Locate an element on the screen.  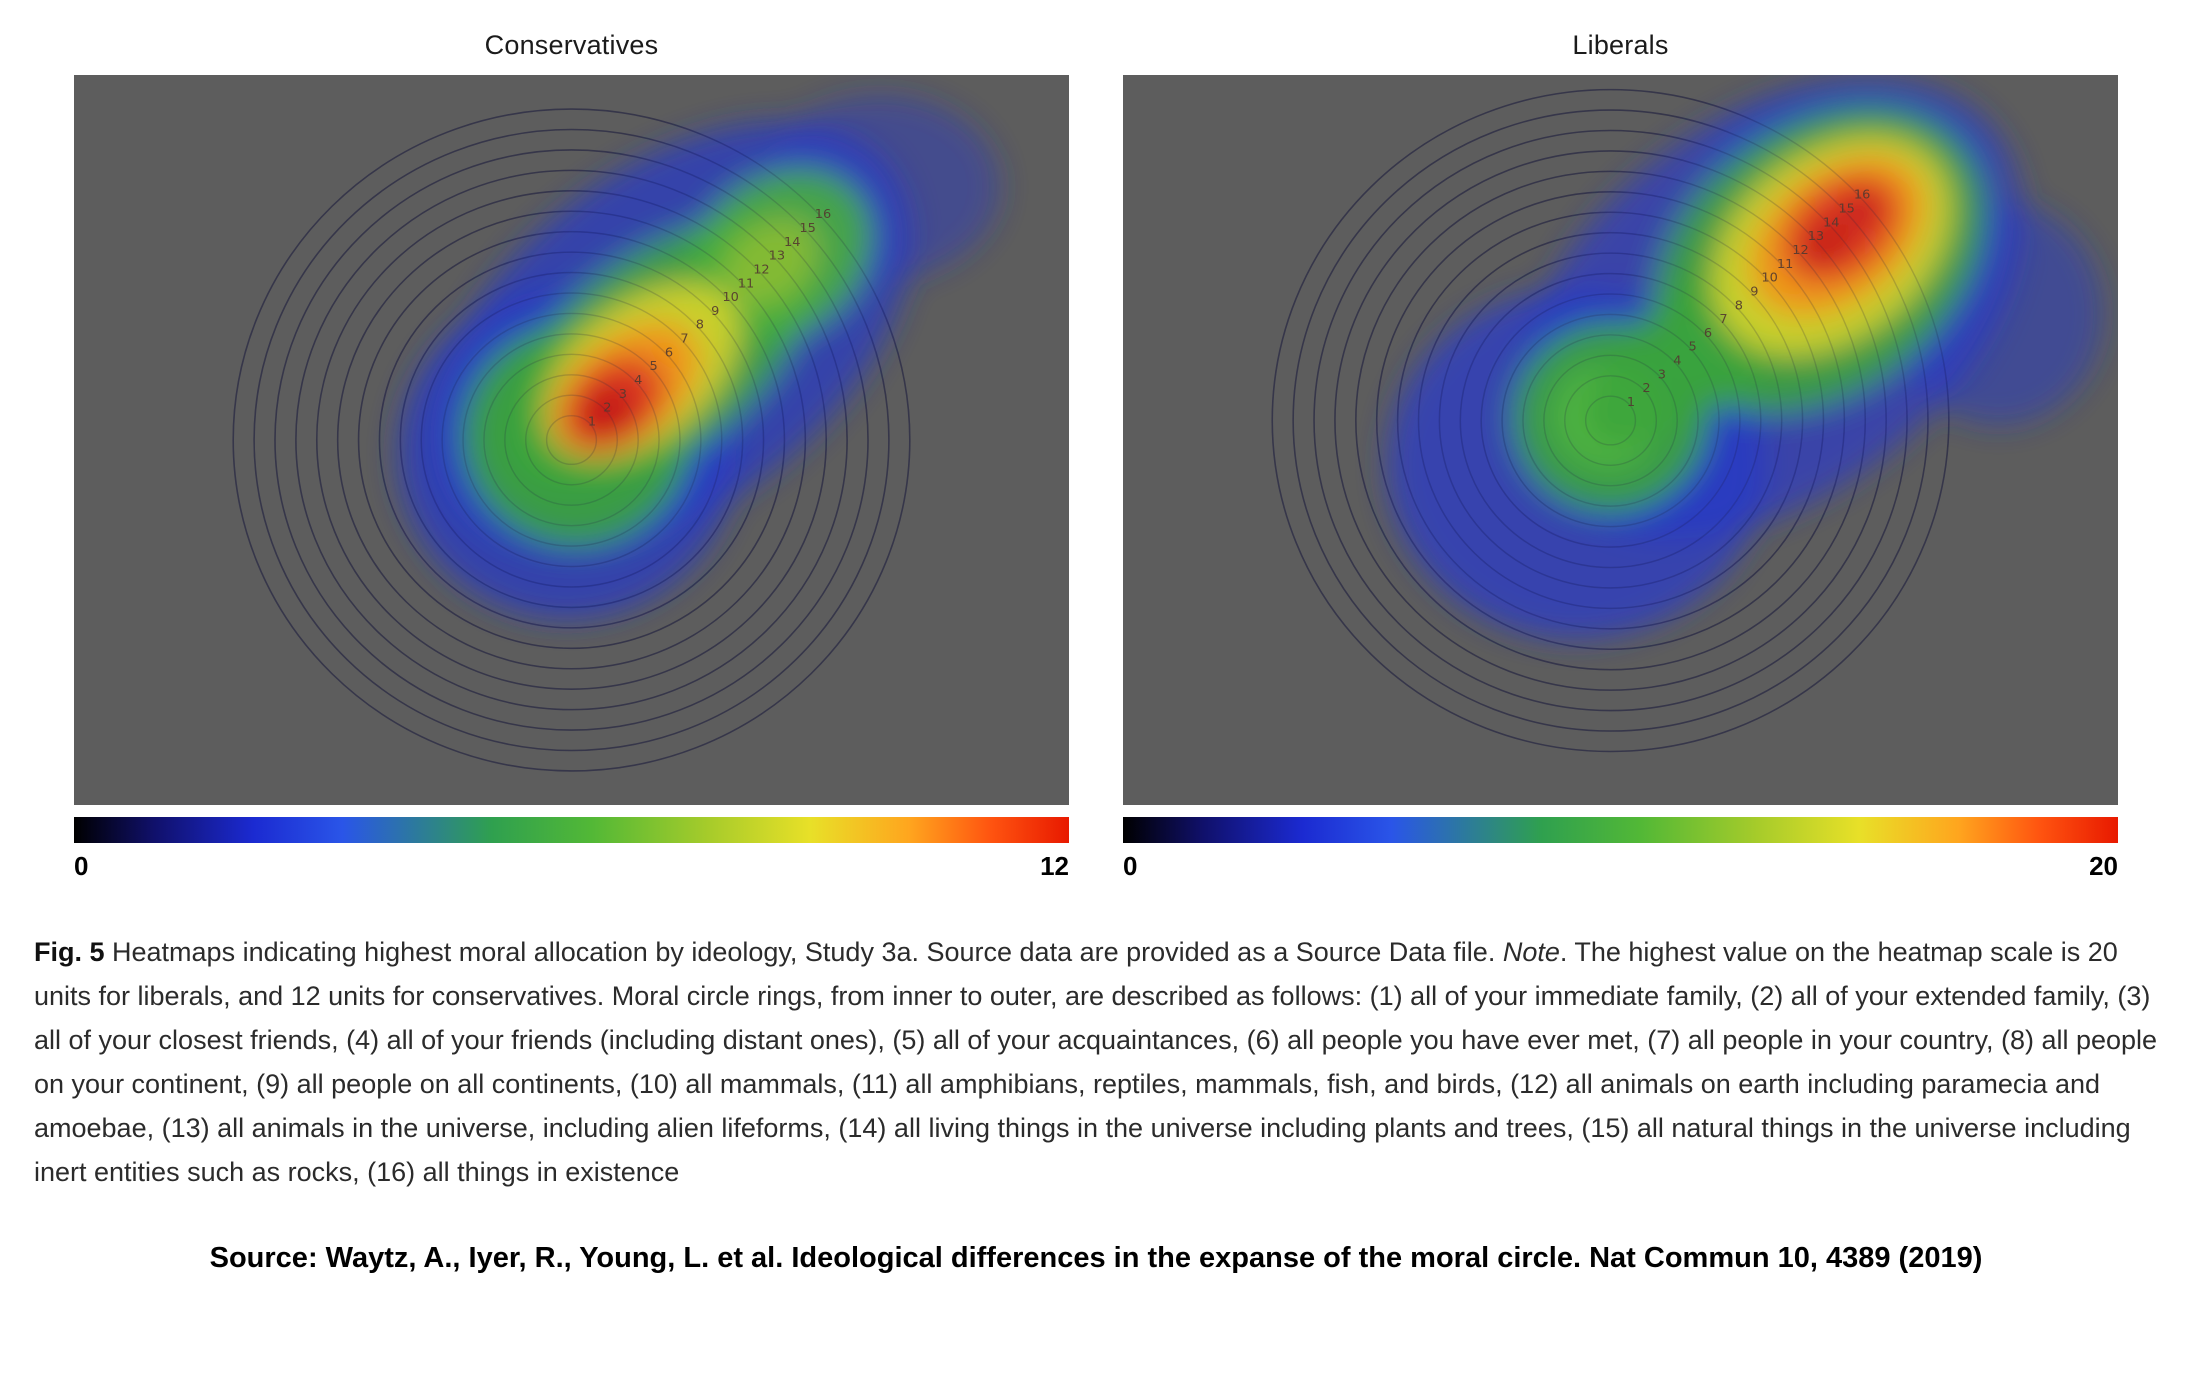
colorbar-scale-conservatives: 0 12 is located at coordinates (571, 866).